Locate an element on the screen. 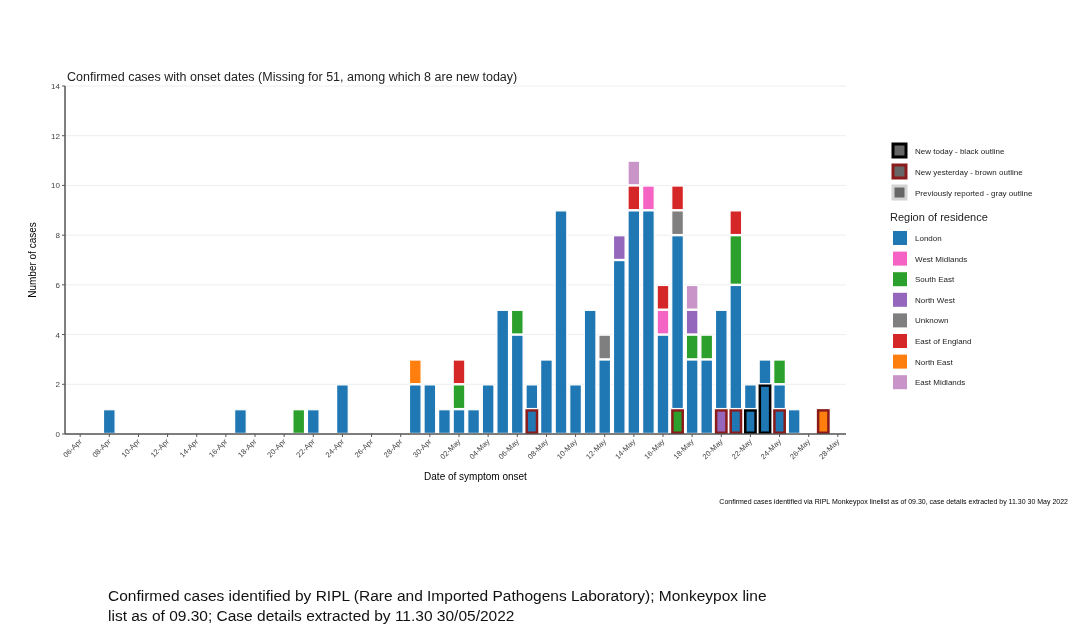  legend-label: North East is located at coordinates (934, 362).